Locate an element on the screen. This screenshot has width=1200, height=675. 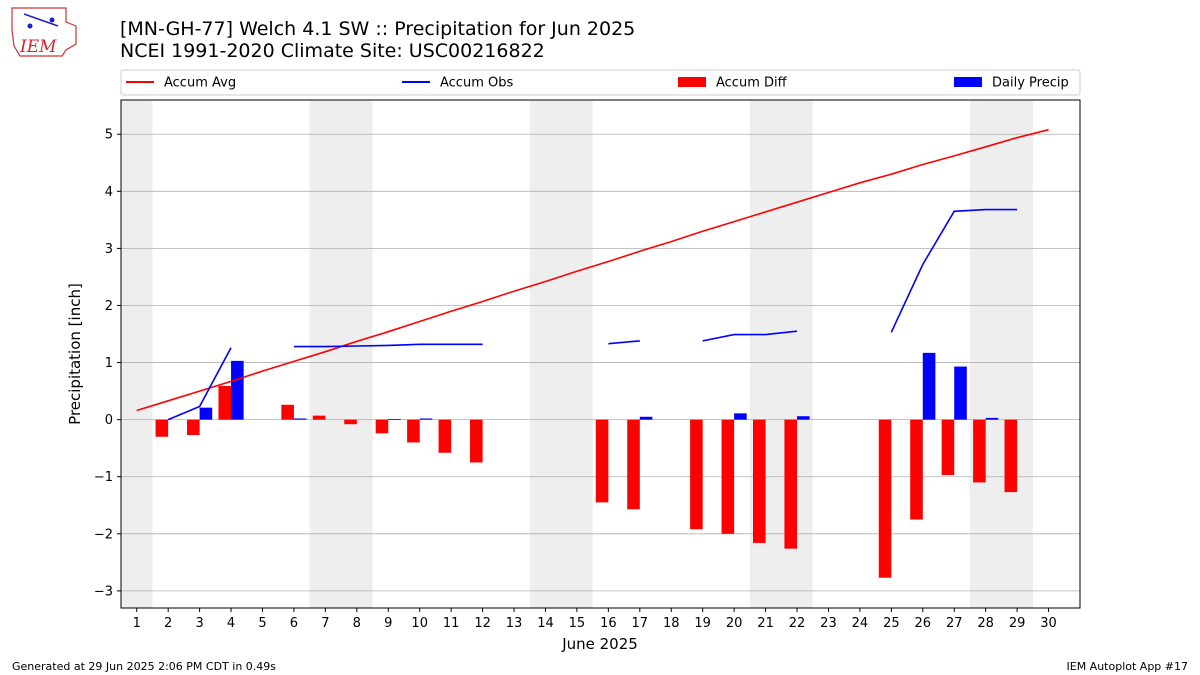
legend-label: Accum Diff is located at coordinates (752, 83).